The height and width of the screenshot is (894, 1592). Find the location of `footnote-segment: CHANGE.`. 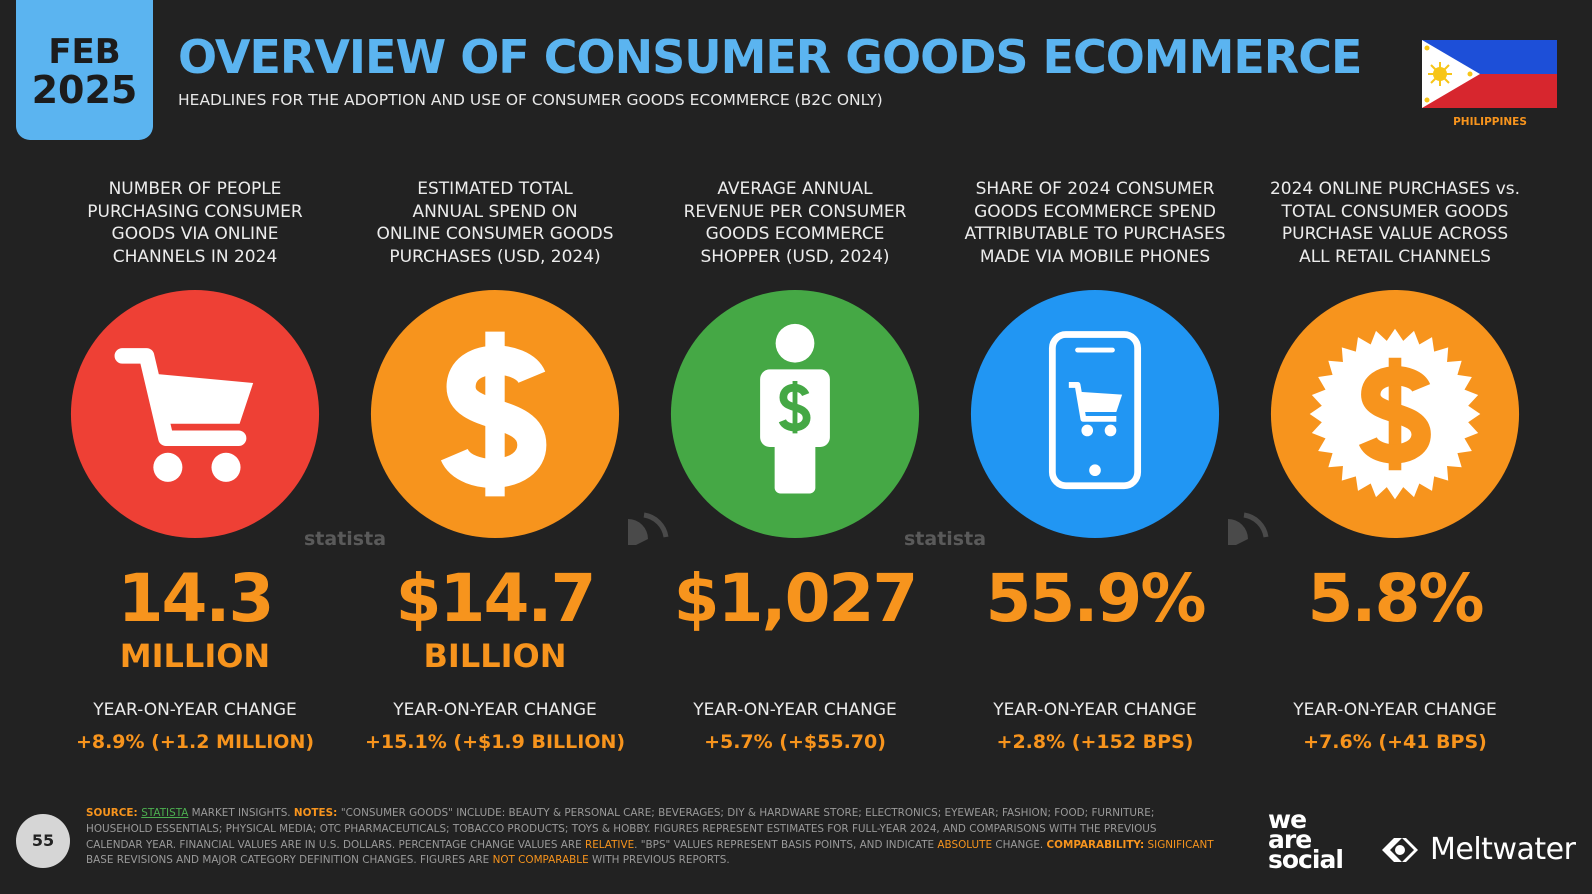

footnote-segment: CHANGE. is located at coordinates (1019, 844).